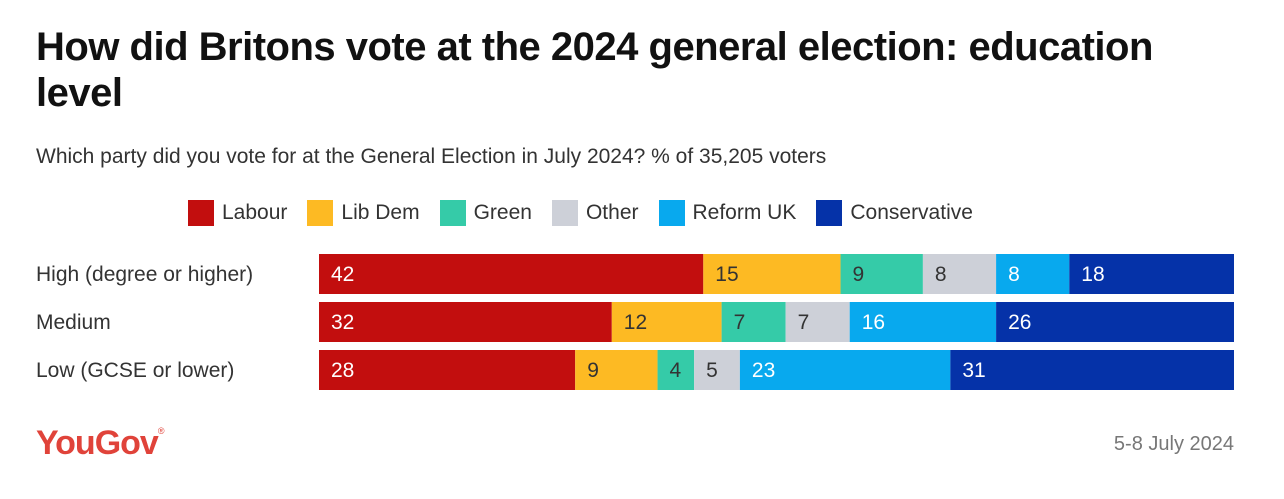  What do you see at coordinates (255, 212) in the screenshot?
I see `legend-label: Labour` at bounding box center [255, 212].